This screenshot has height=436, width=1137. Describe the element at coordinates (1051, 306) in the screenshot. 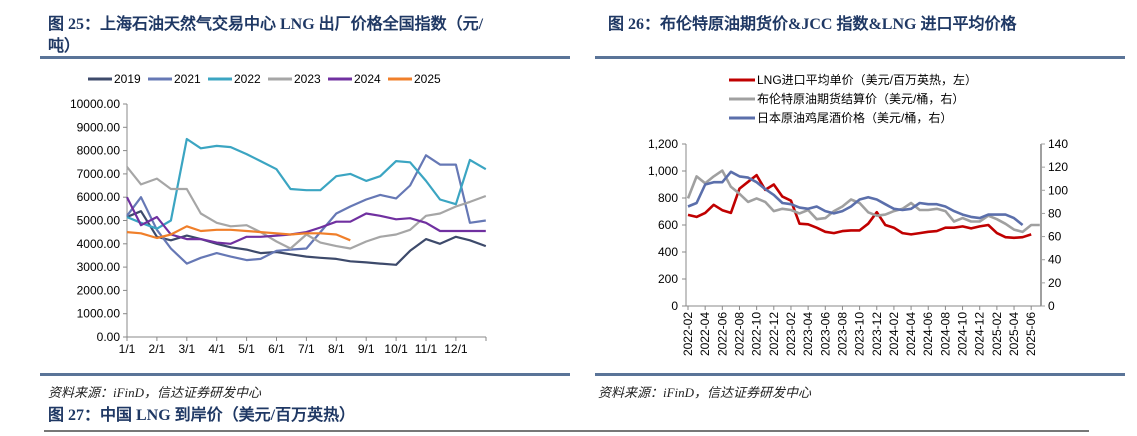

I see `right-y-tick-label: 0` at that location.